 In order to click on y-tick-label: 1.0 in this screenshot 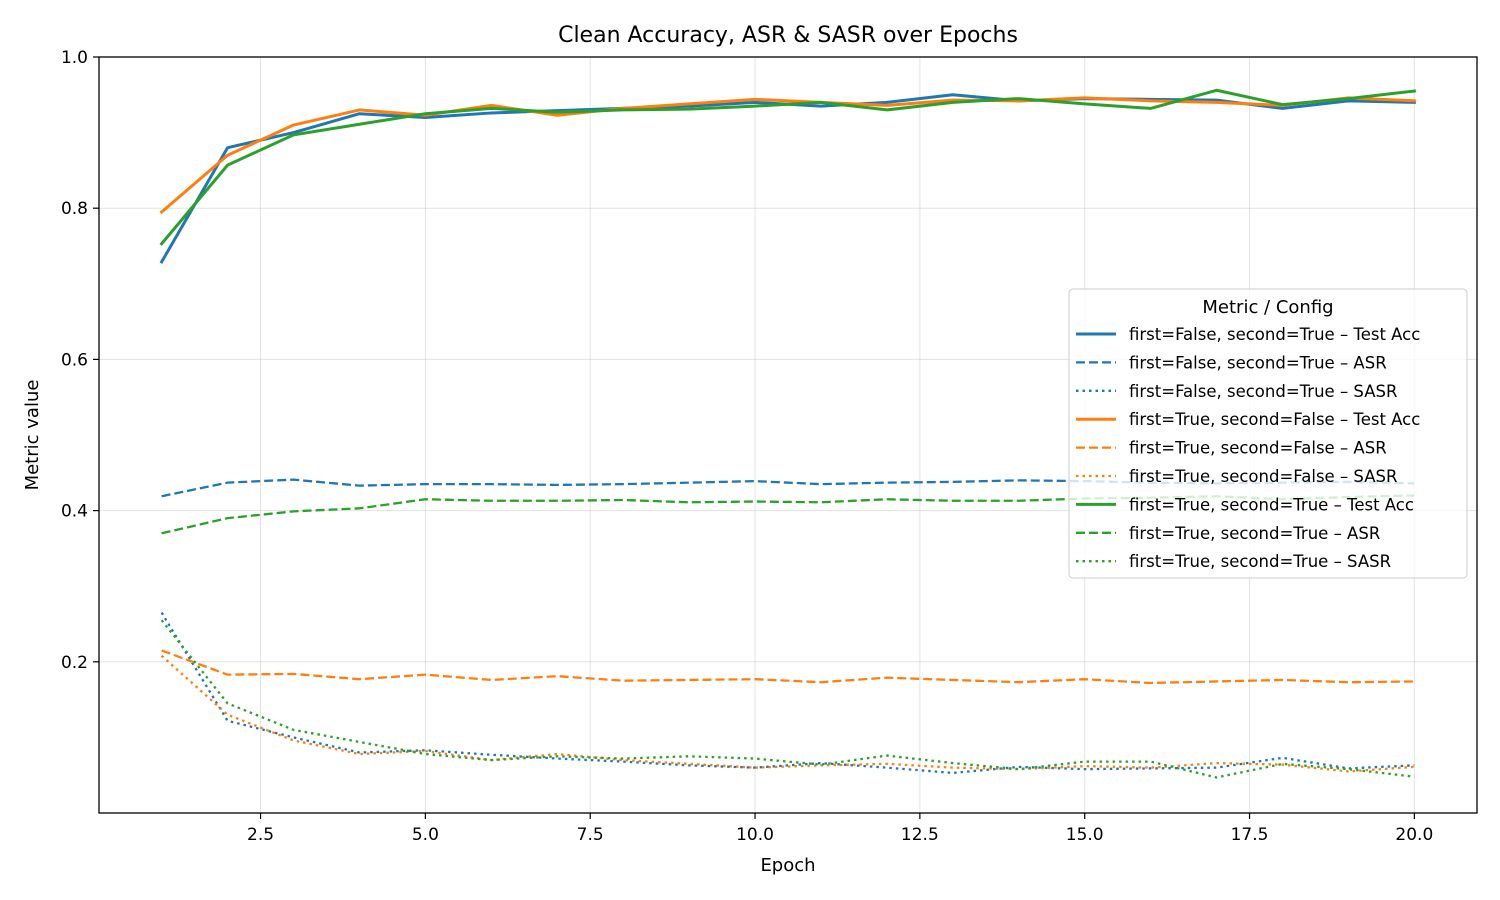, I will do `click(74, 58)`.